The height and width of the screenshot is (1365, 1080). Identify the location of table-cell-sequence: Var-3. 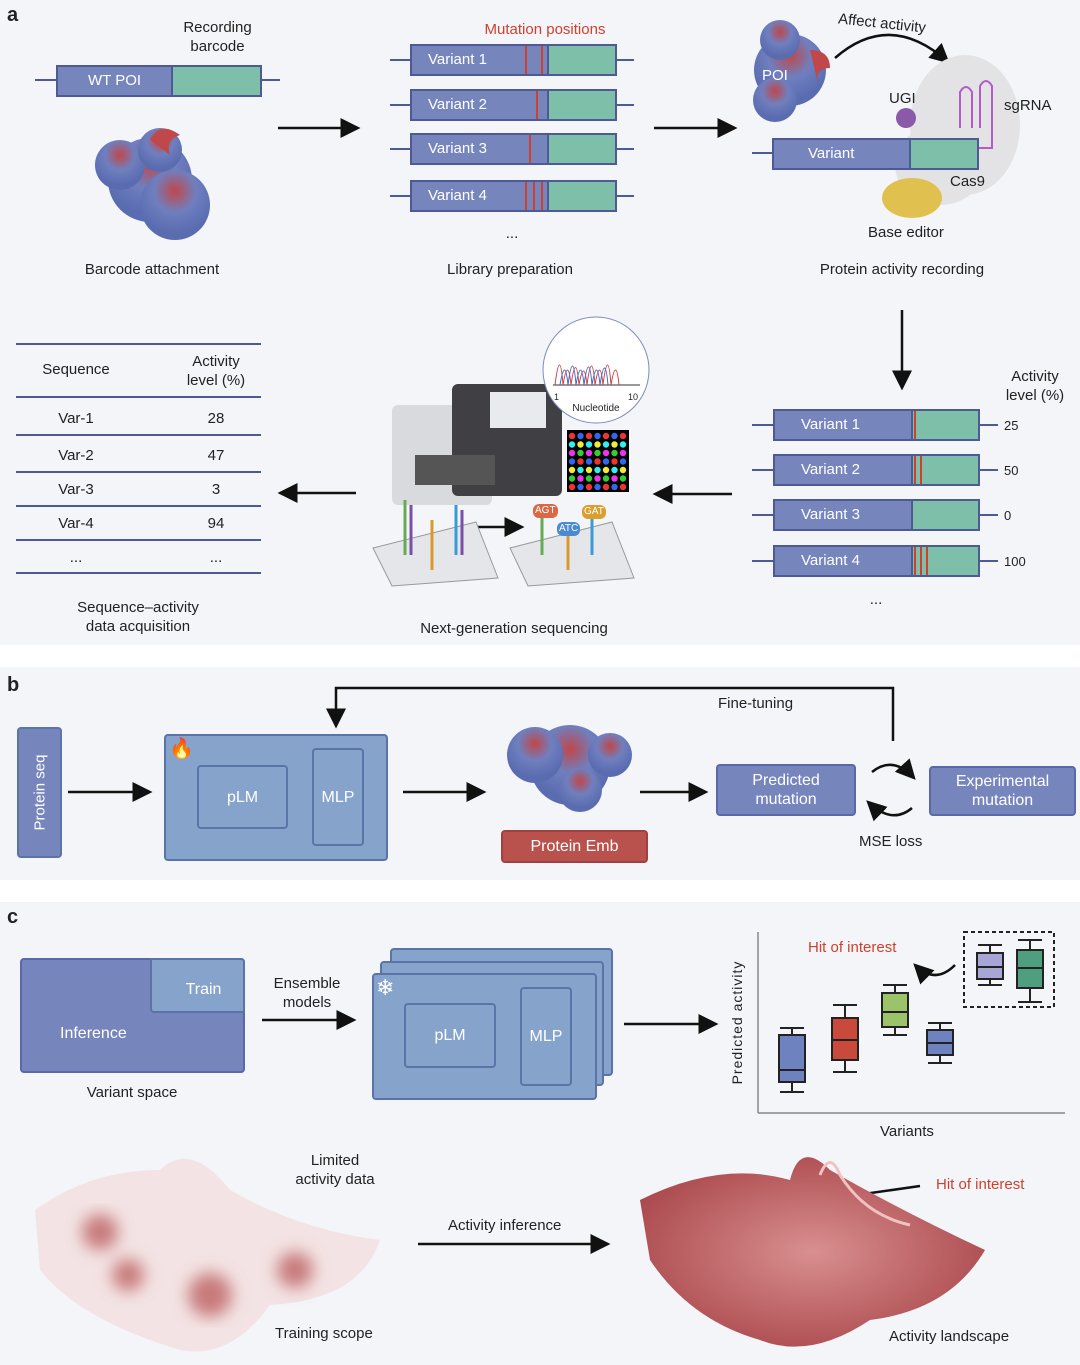
(76, 489).